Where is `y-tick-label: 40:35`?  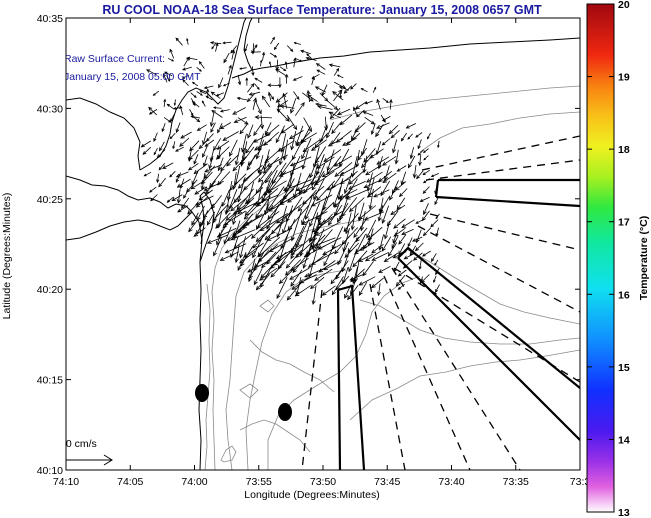
y-tick-label: 40:35 is located at coordinates (50, 19).